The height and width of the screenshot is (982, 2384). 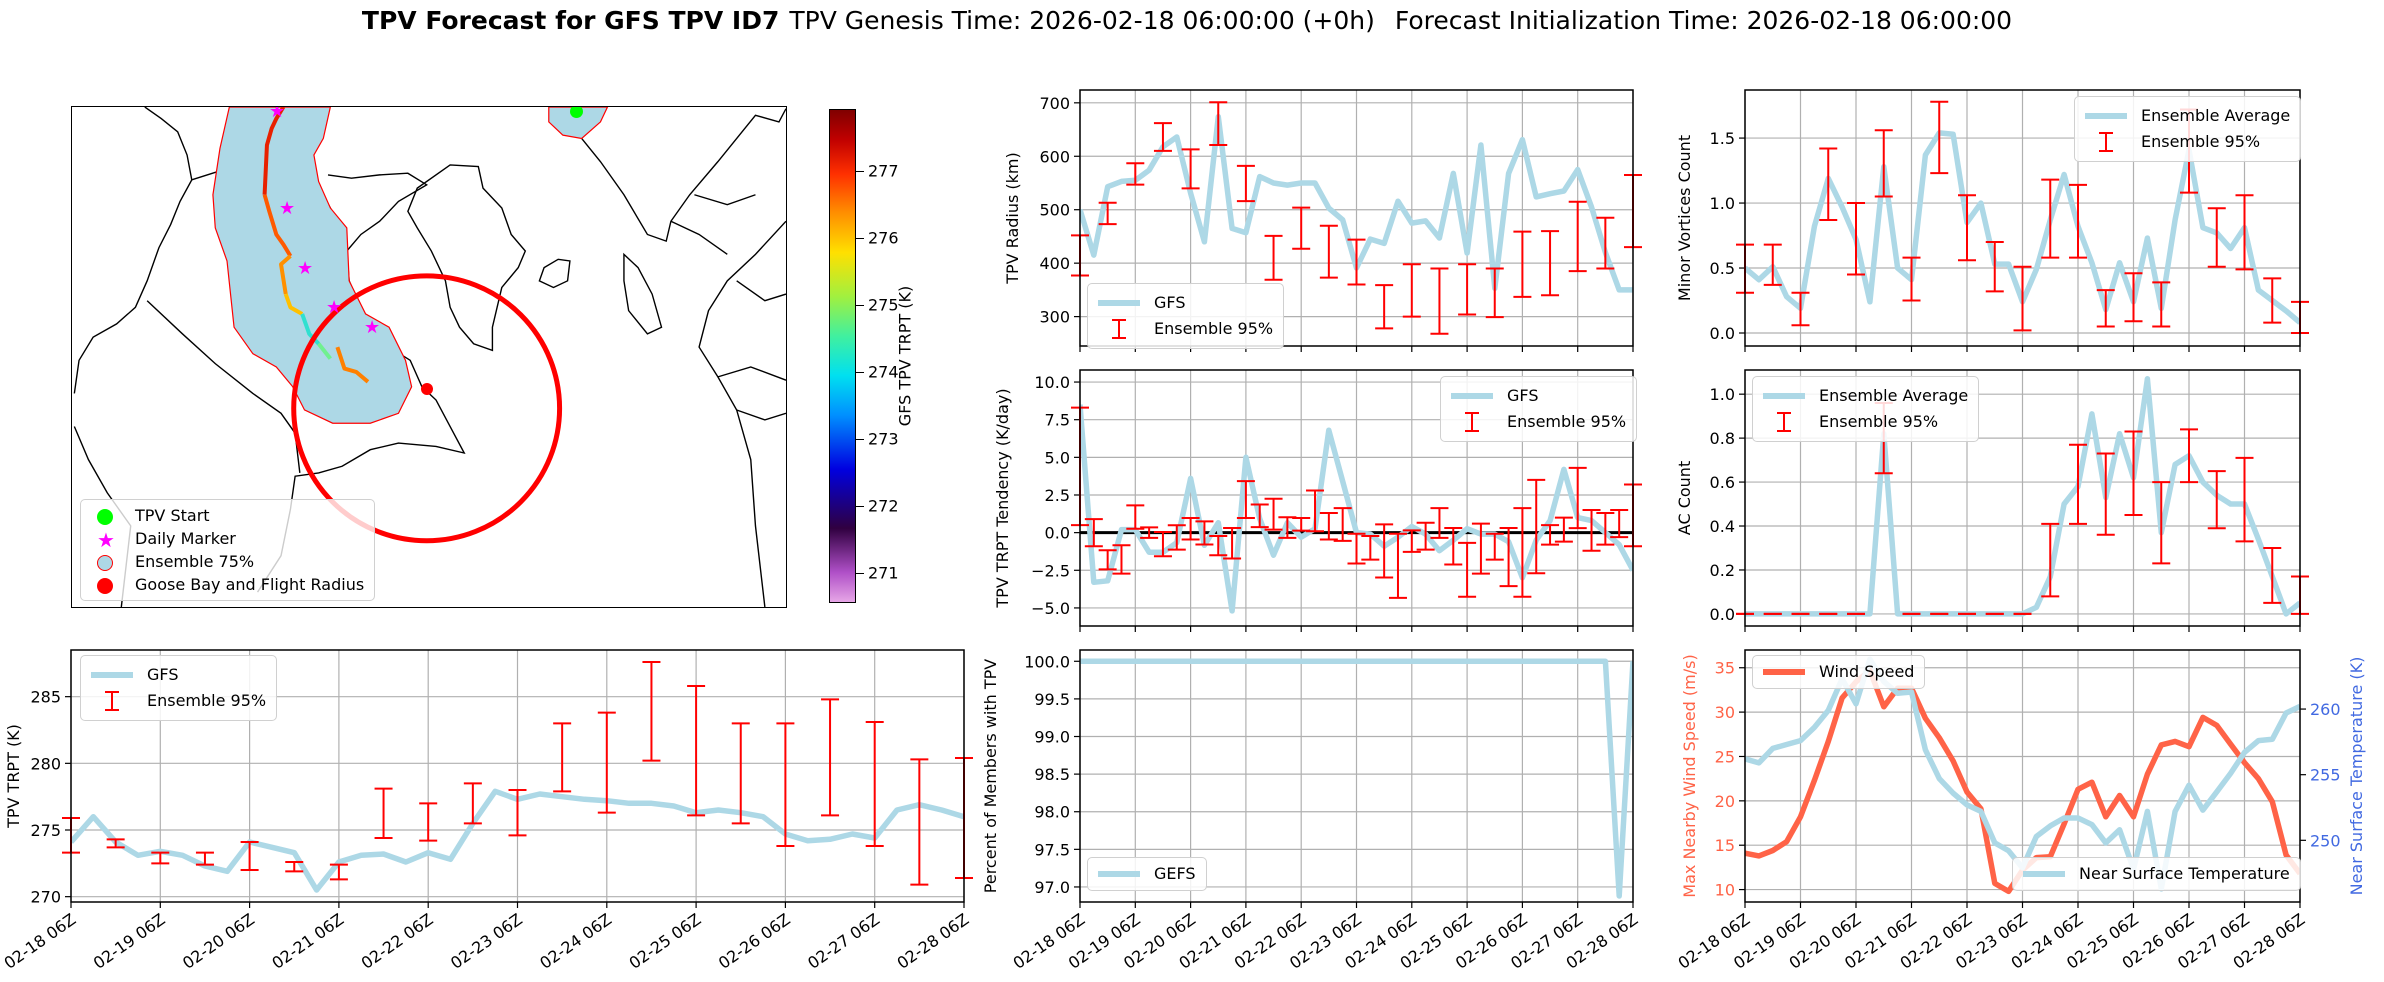 What do you see at coordinates (1722, 482) in the screenshot?
I see `y-tick-label: 0.6` at bounding box center [1722, 482].